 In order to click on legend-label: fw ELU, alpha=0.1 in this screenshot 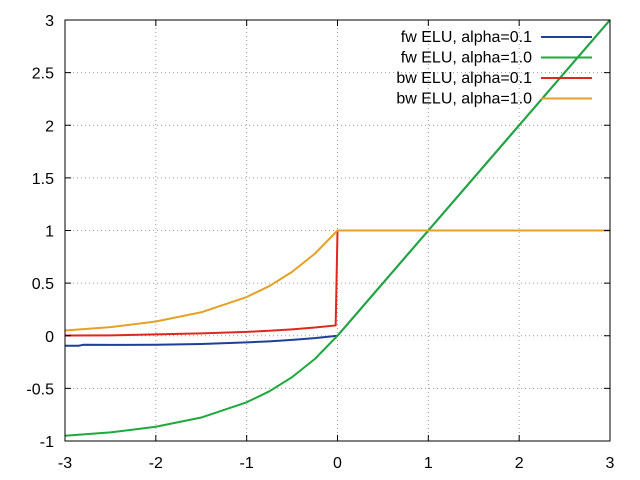, I will do `click(466, 37)`.